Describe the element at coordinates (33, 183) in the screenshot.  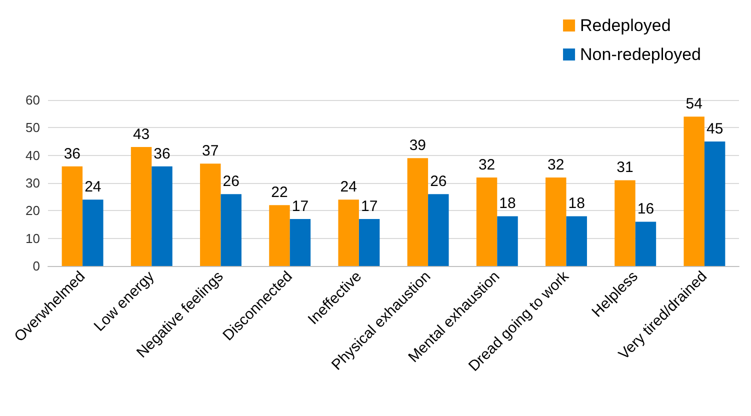
I see `y-tick-label: 30` at that location.